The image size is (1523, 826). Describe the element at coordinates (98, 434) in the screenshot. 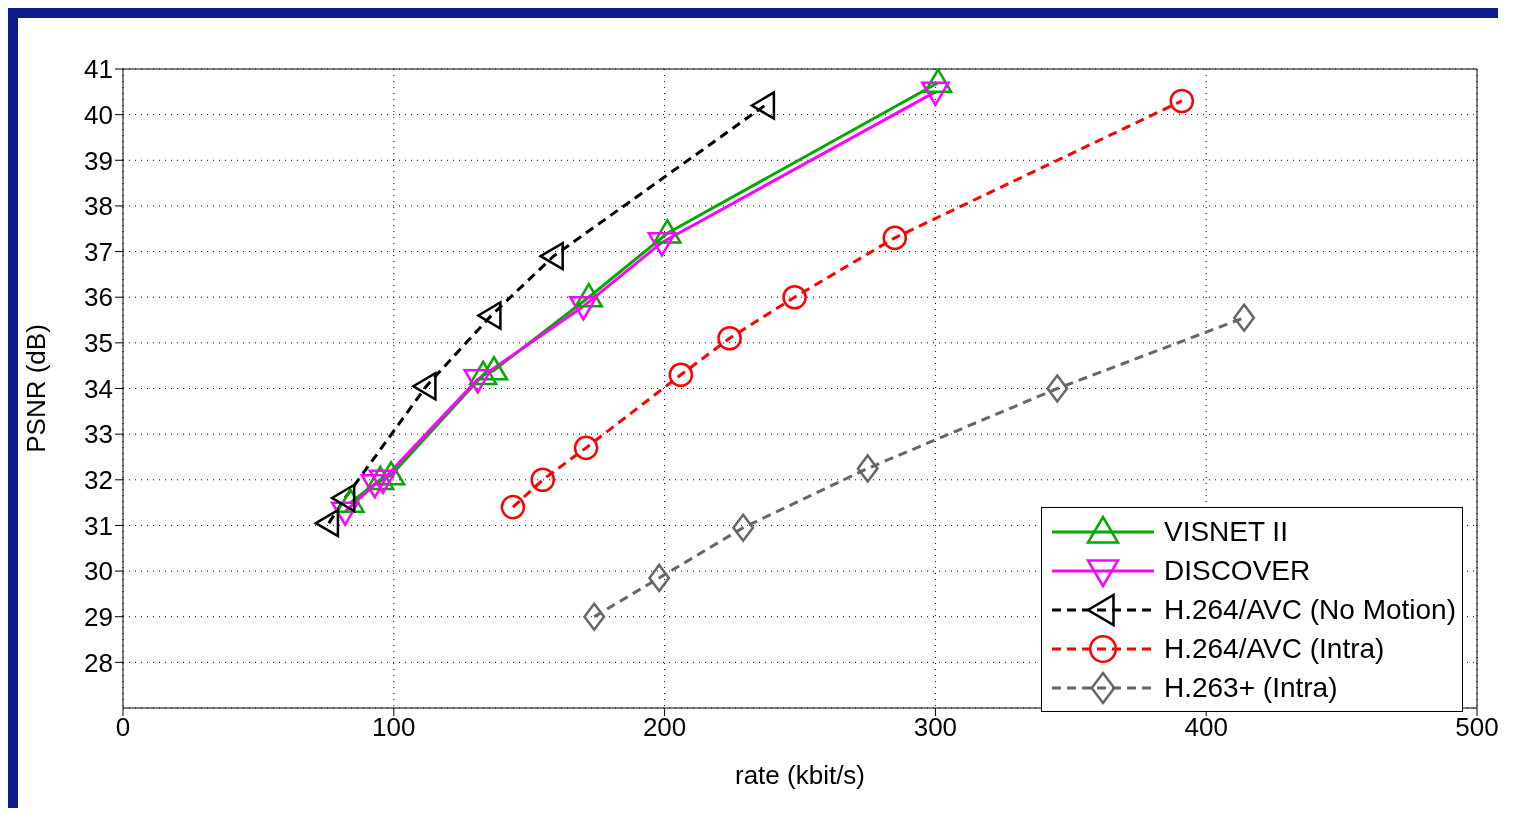

I see `y-tick-label: 33` at that location.